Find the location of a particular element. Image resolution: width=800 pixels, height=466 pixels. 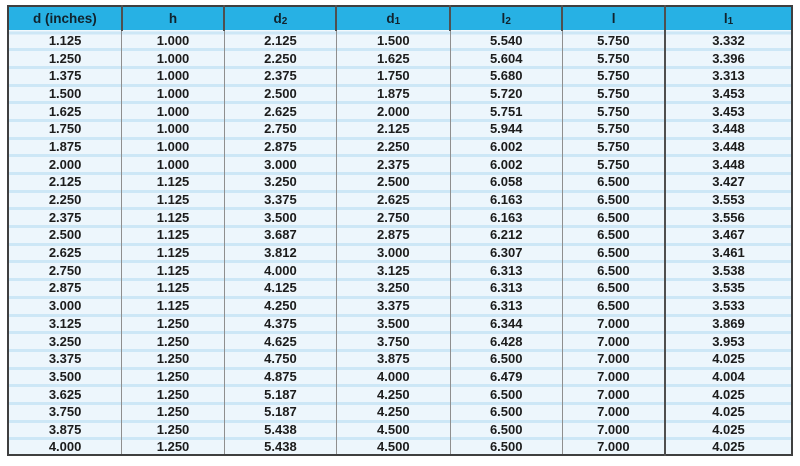

table-row: 1.875 1.000 2.875 2.250 6.002 5.750 3.448 is located at coordinates (400, 145).